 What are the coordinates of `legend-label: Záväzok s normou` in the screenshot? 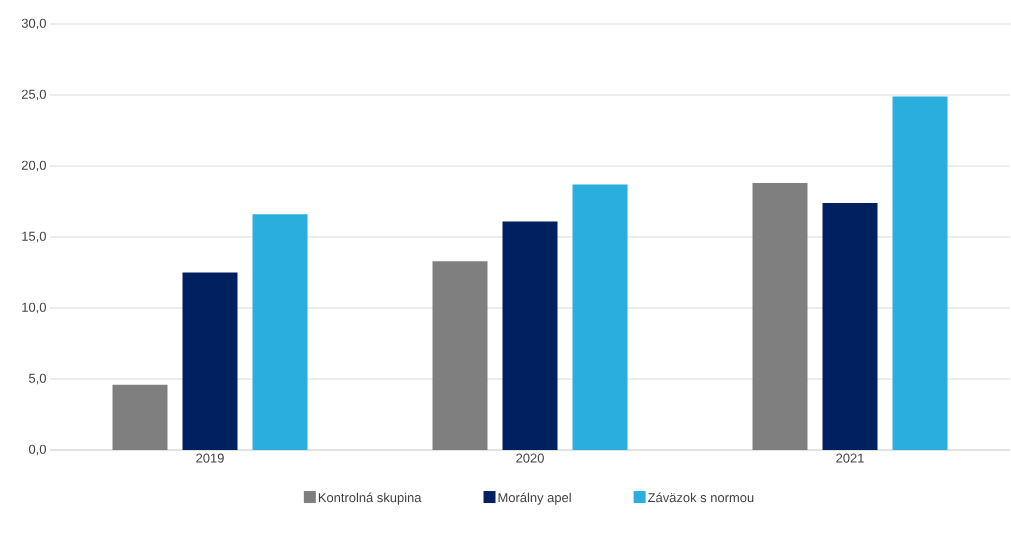 It's located at (701, 497).